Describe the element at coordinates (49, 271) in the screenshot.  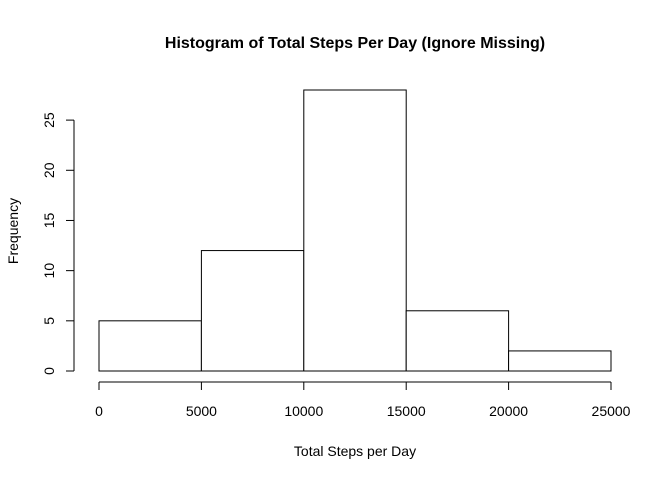
I see `y-tick-label: 10` at that location.